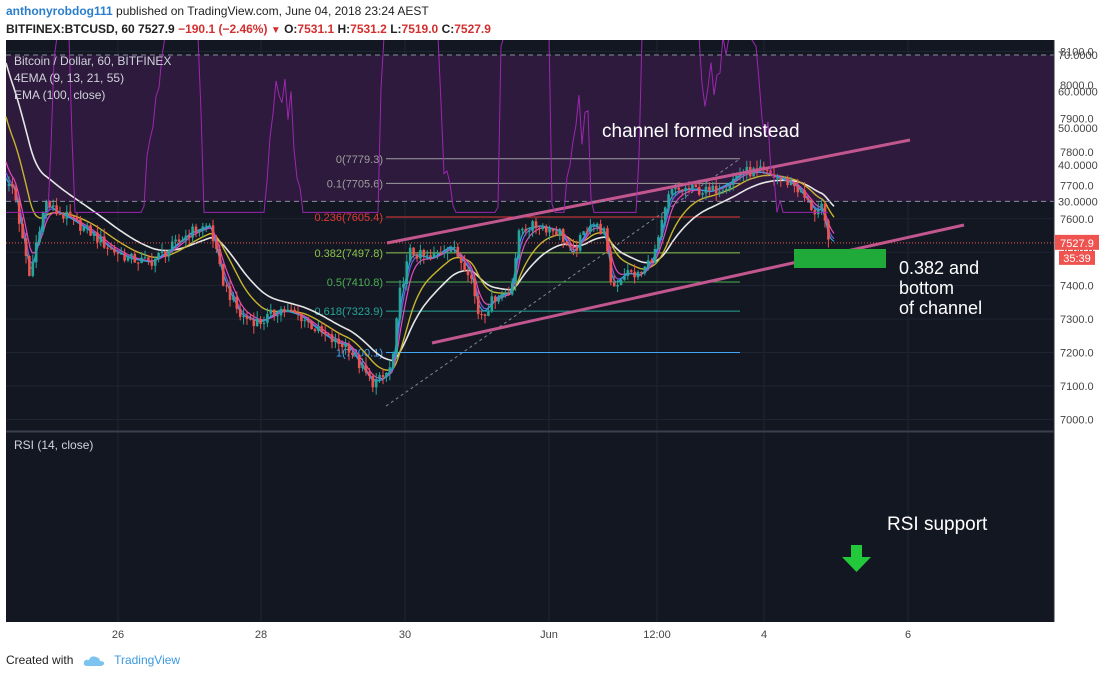 The height and width of the screenshot is (678, 1109). What do you see at coordinates (926, 288) in the screenshot?
I see `annotation-text: bottom` at bounding box center [926, 288].